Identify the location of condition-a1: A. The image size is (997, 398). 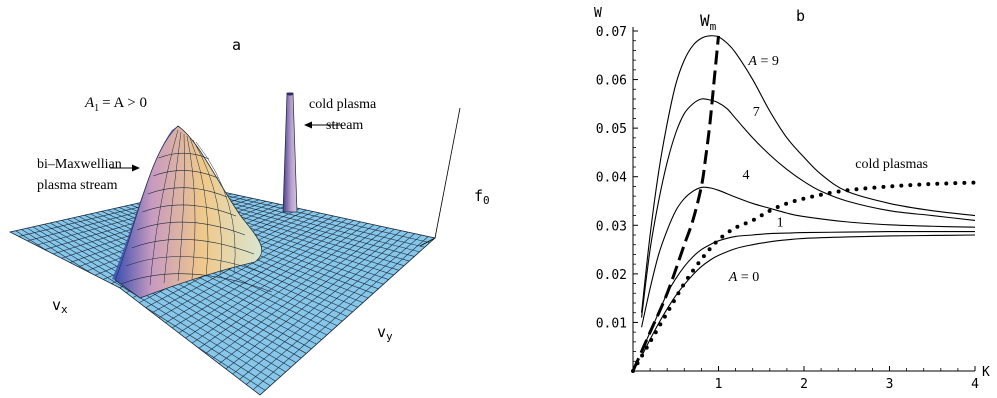
(89, 103).